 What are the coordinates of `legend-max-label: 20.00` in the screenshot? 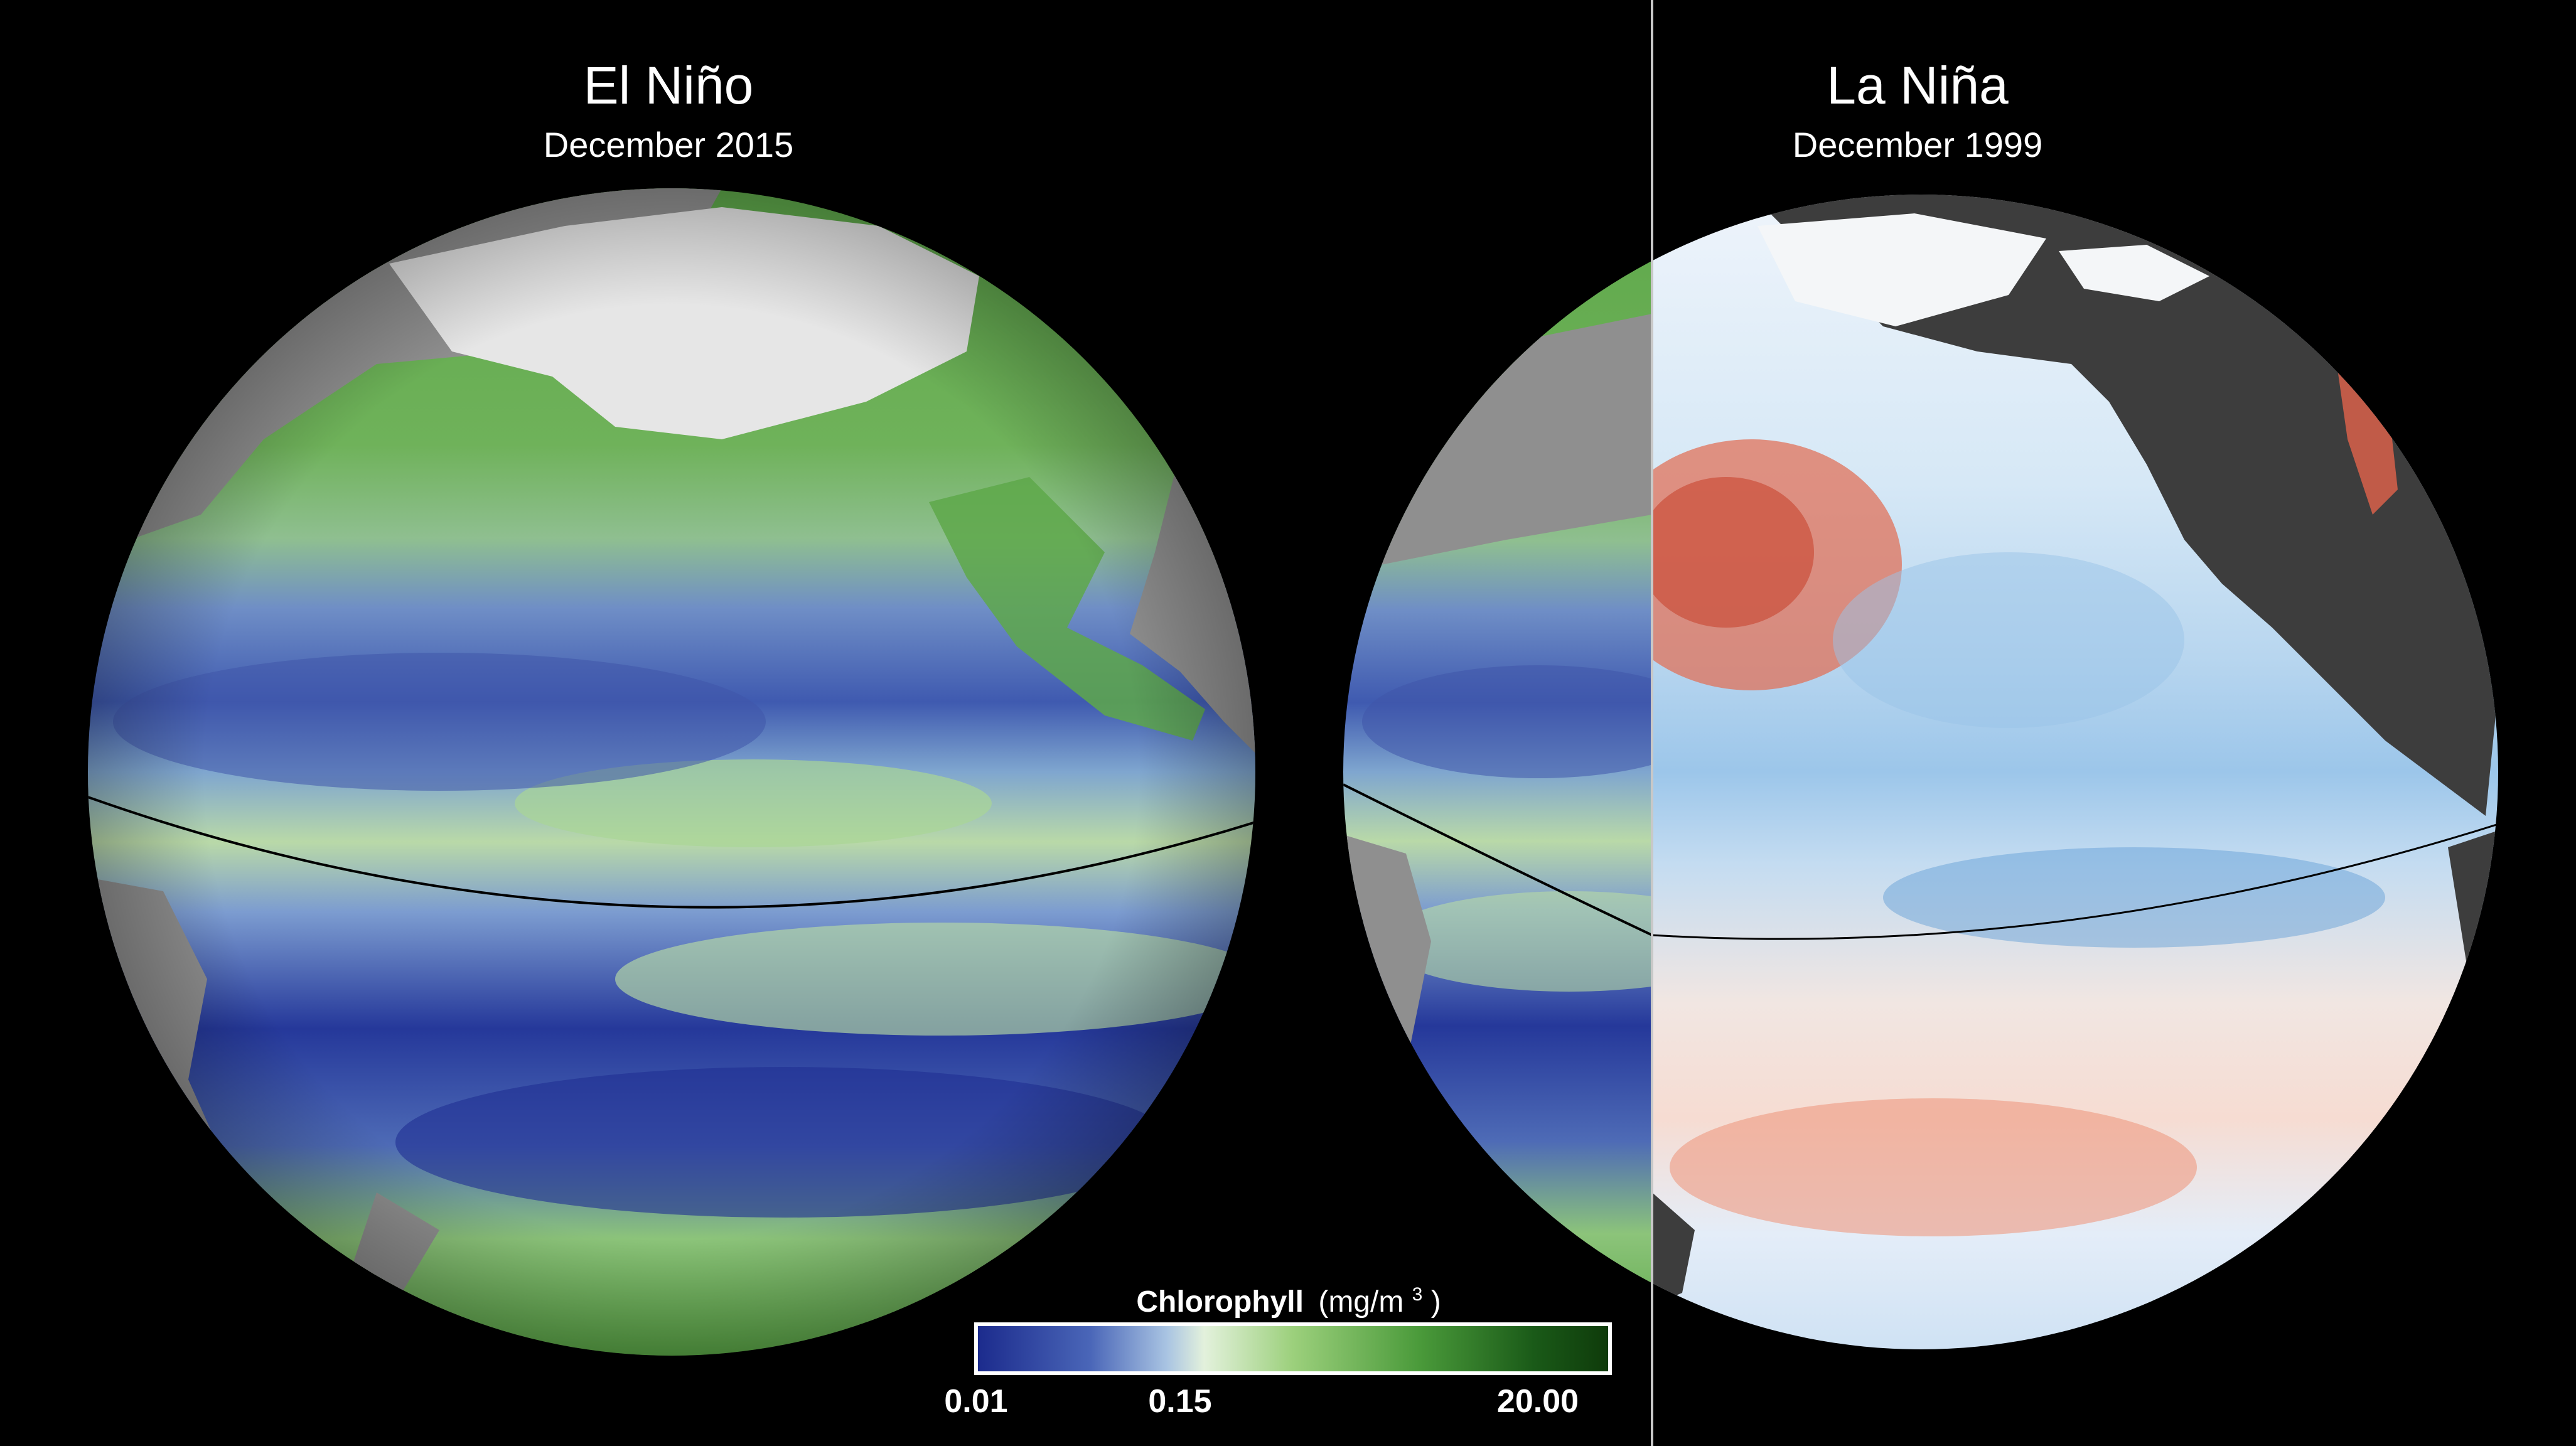 It's located at (1538, 1401).